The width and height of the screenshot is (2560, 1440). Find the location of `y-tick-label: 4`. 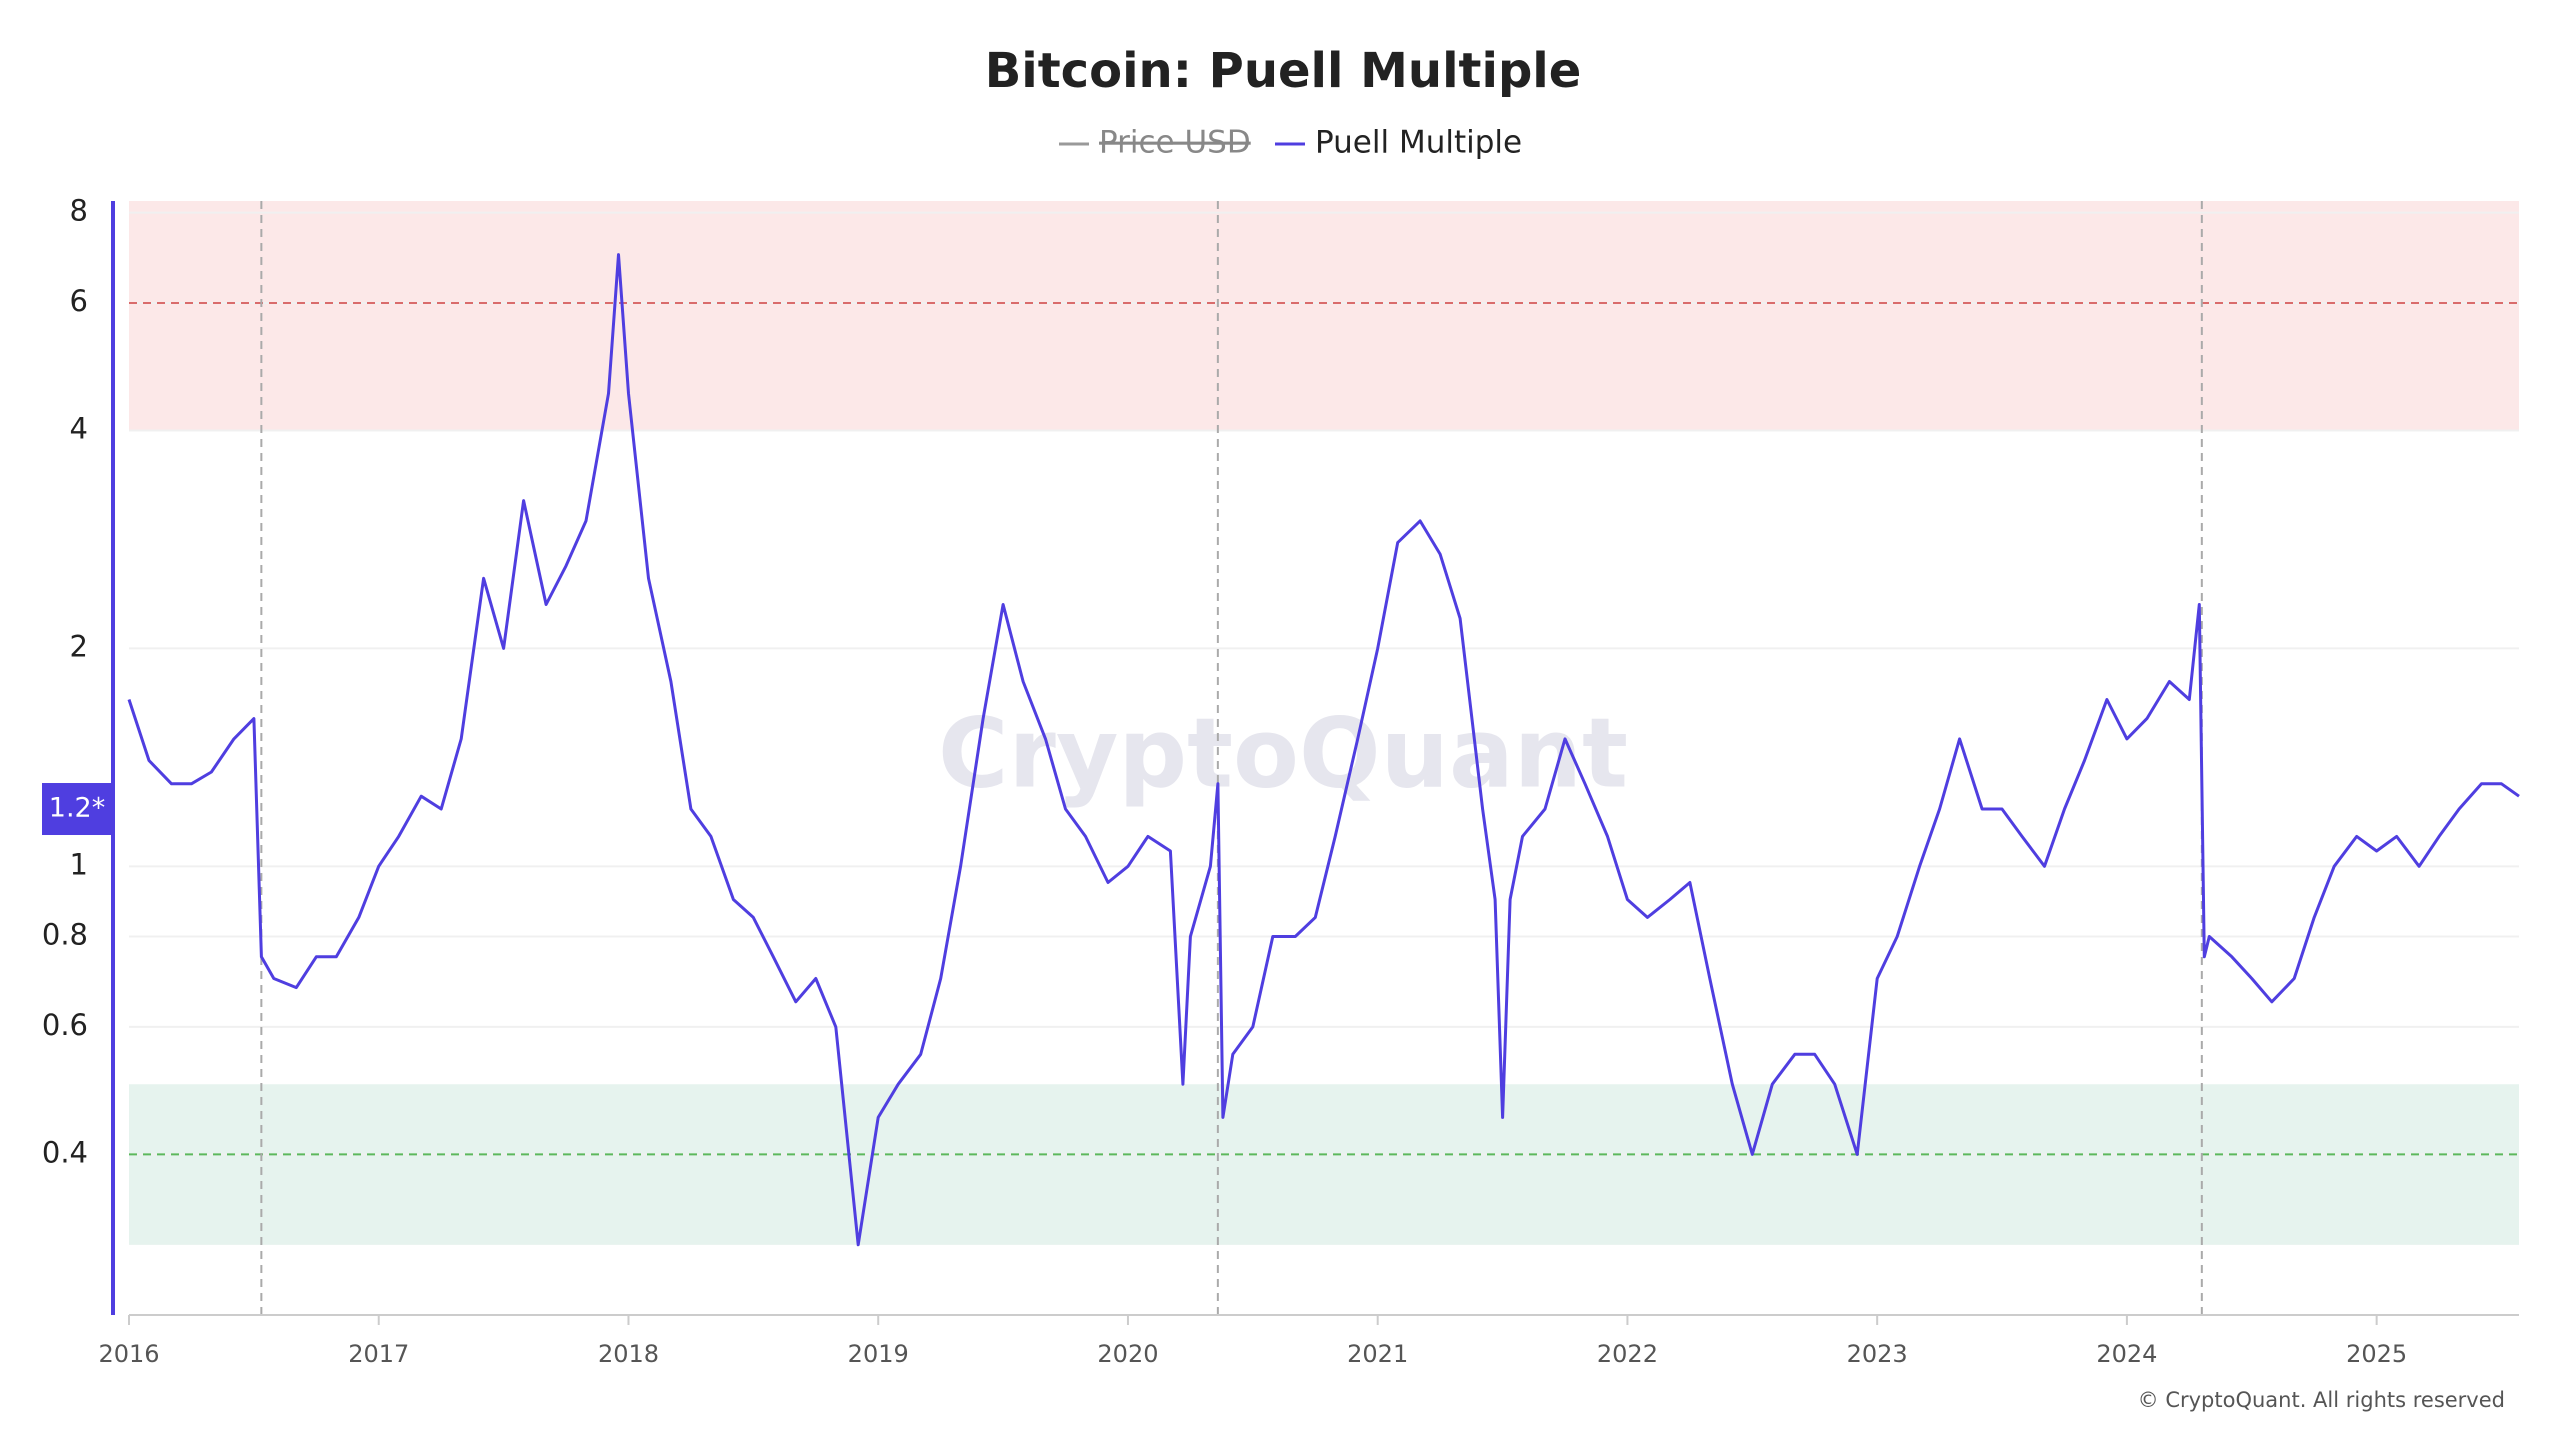

y-tick-label: 4 is located at coordinates (79, 428).